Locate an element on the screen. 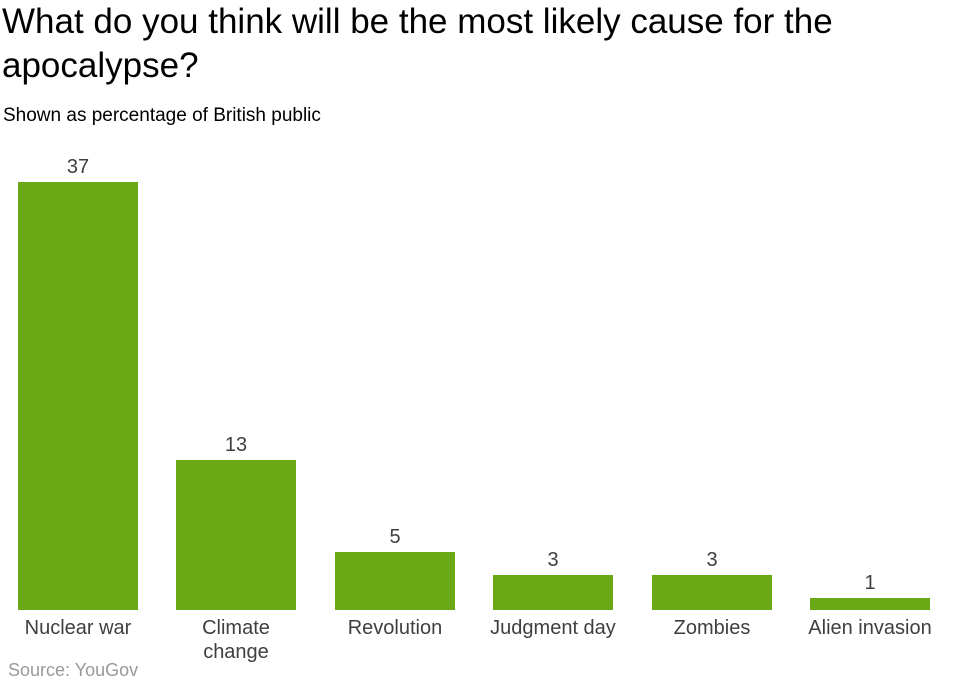  x-axis-label-alien-invasion: Alien invasion is located at coordinates (870, 628).